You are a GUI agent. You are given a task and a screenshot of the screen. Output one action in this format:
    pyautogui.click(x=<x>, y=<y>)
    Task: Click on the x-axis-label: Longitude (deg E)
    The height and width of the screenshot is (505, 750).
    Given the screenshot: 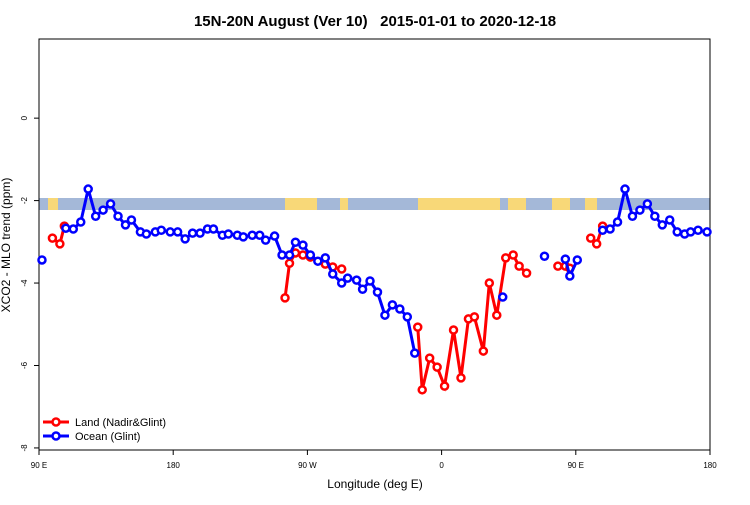 What is the action you would take?
    pyautogui.click(x=374, y=484)
    